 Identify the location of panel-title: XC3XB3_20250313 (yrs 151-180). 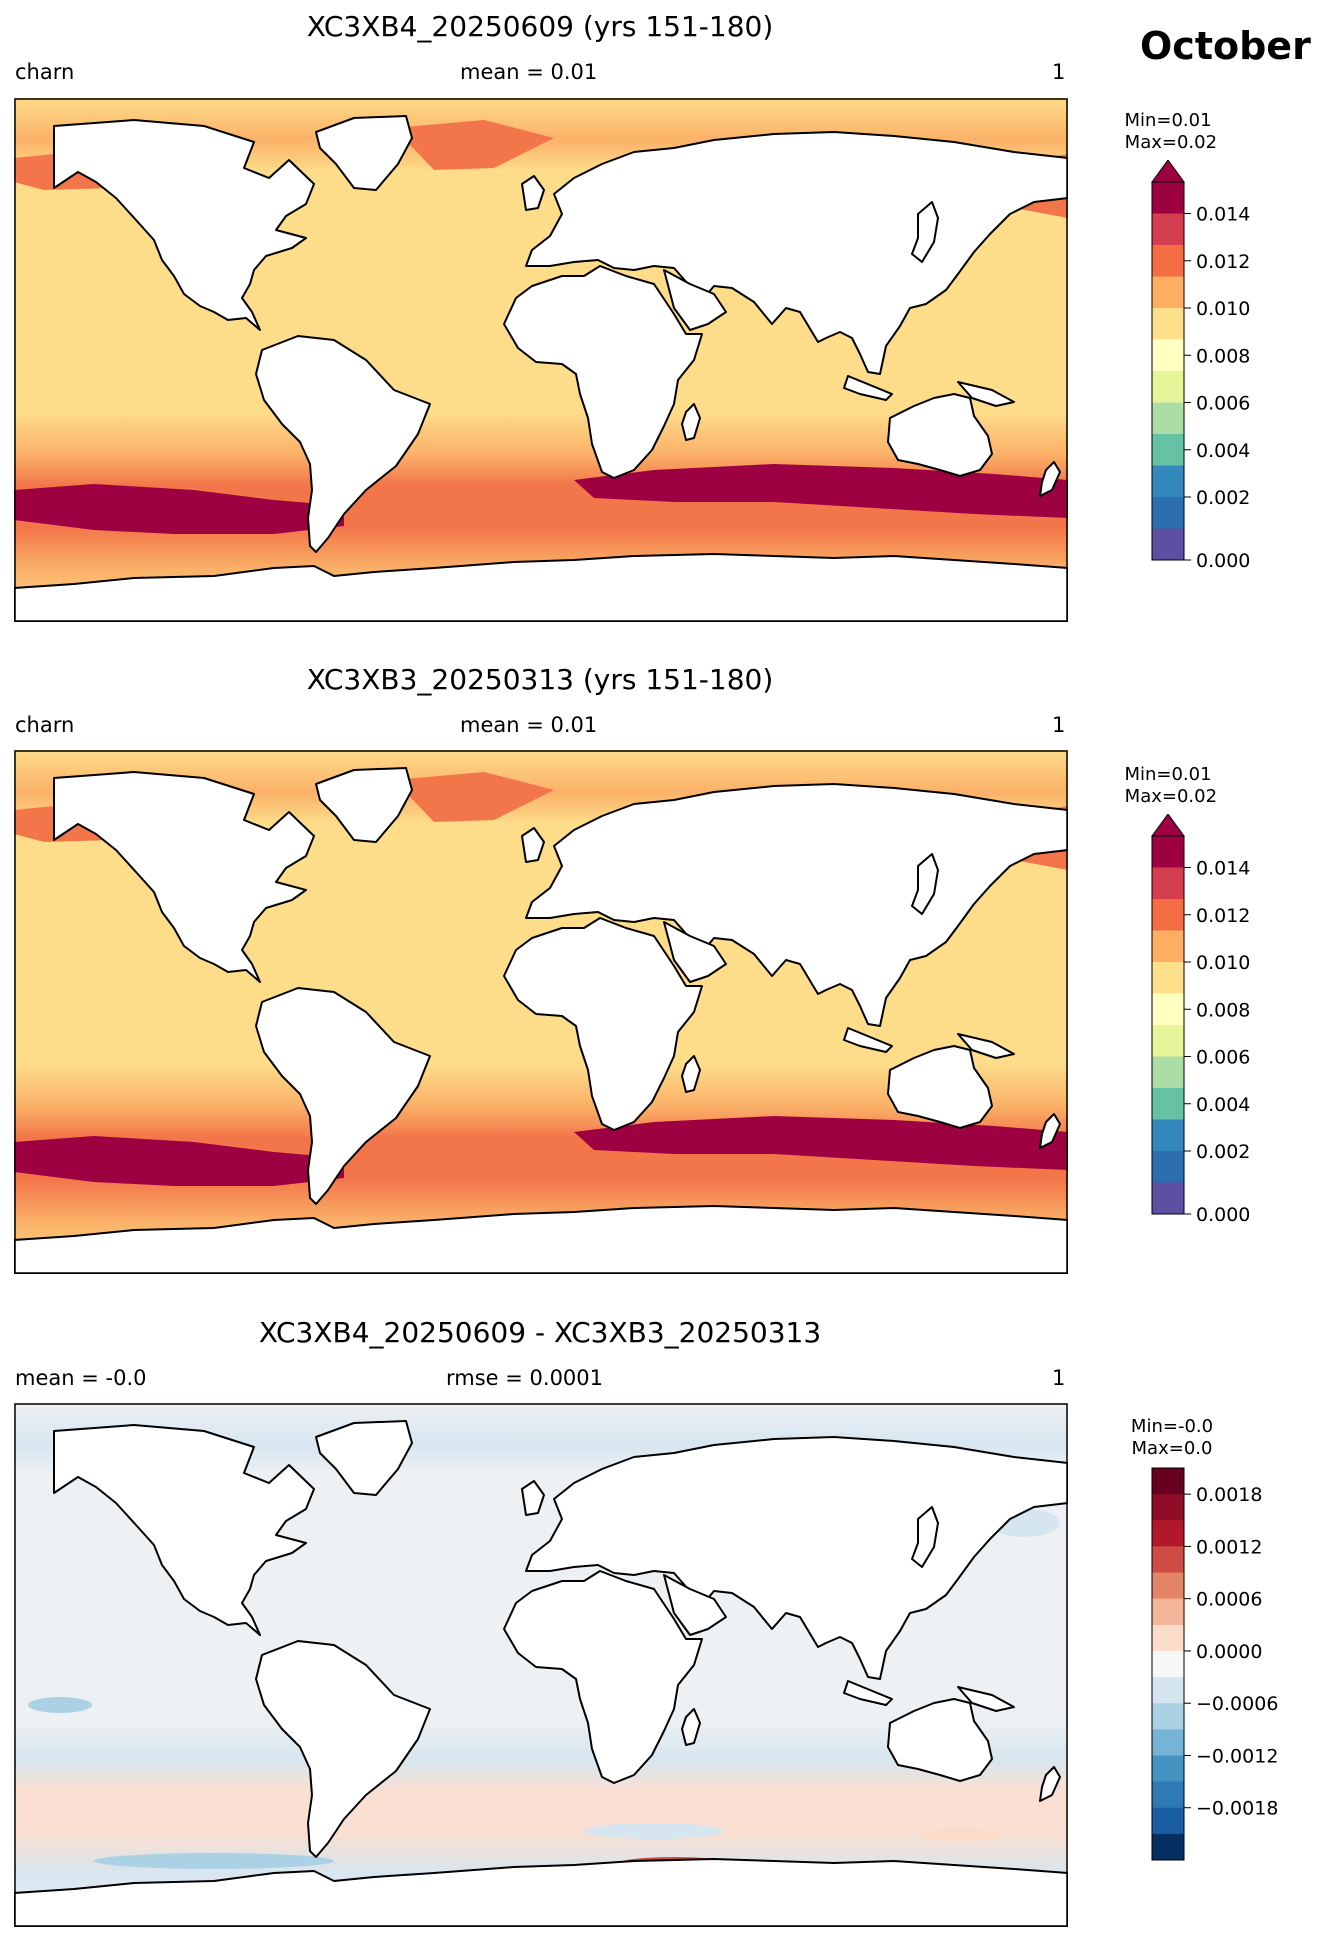
(540, 679).